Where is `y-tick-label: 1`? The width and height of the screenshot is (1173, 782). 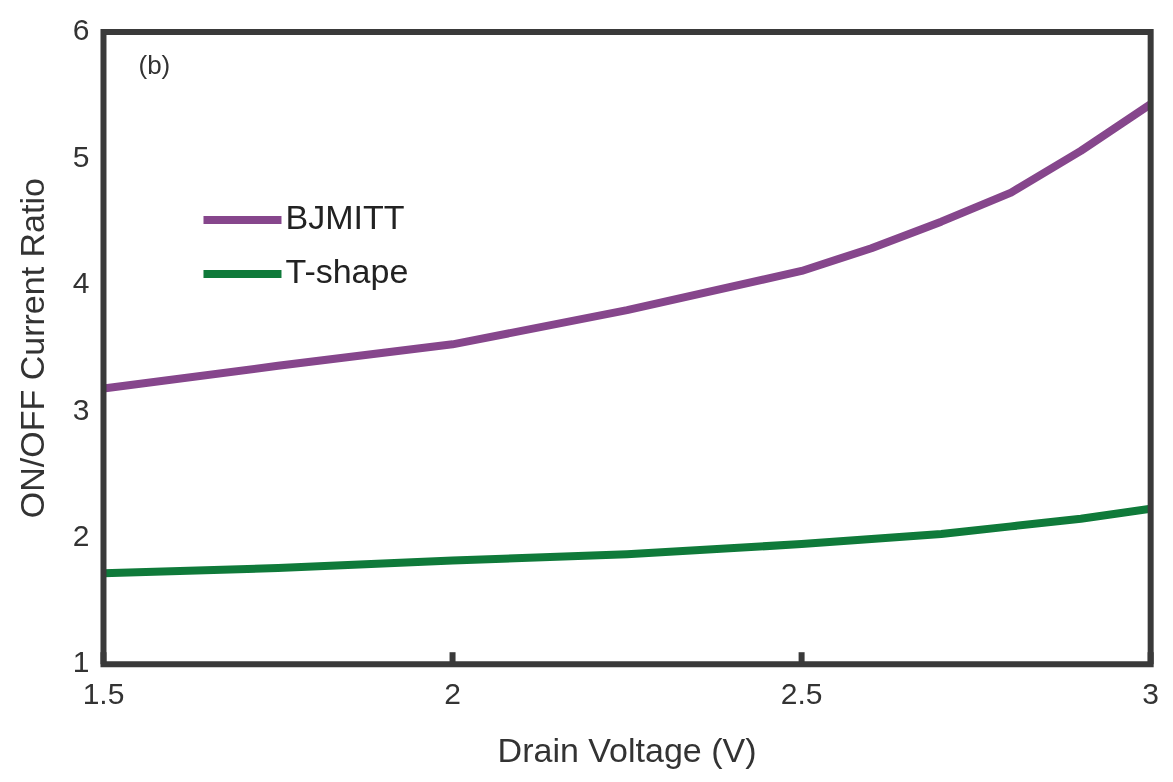 y-tick-label: 1 is located at coordinates (81, 662).